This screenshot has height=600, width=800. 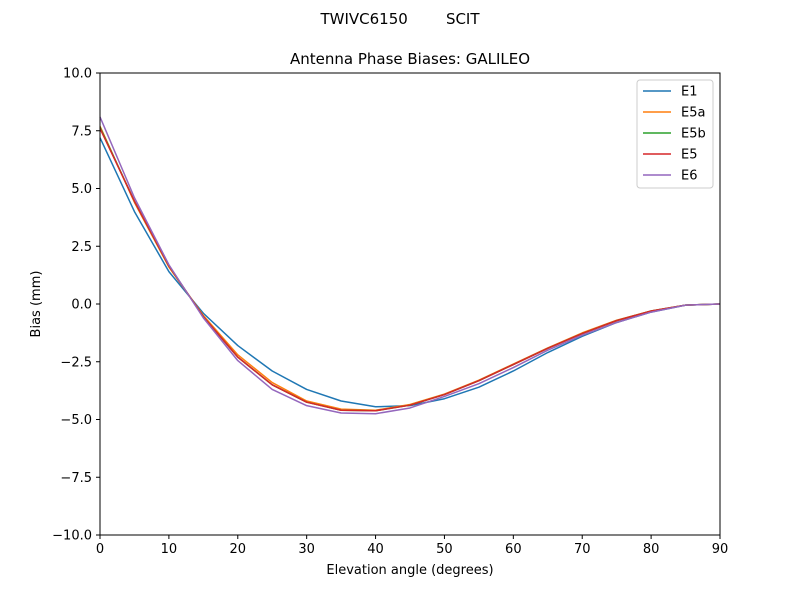 I want to click on y-tick-label: −5.0, so click(x=76, y=420).